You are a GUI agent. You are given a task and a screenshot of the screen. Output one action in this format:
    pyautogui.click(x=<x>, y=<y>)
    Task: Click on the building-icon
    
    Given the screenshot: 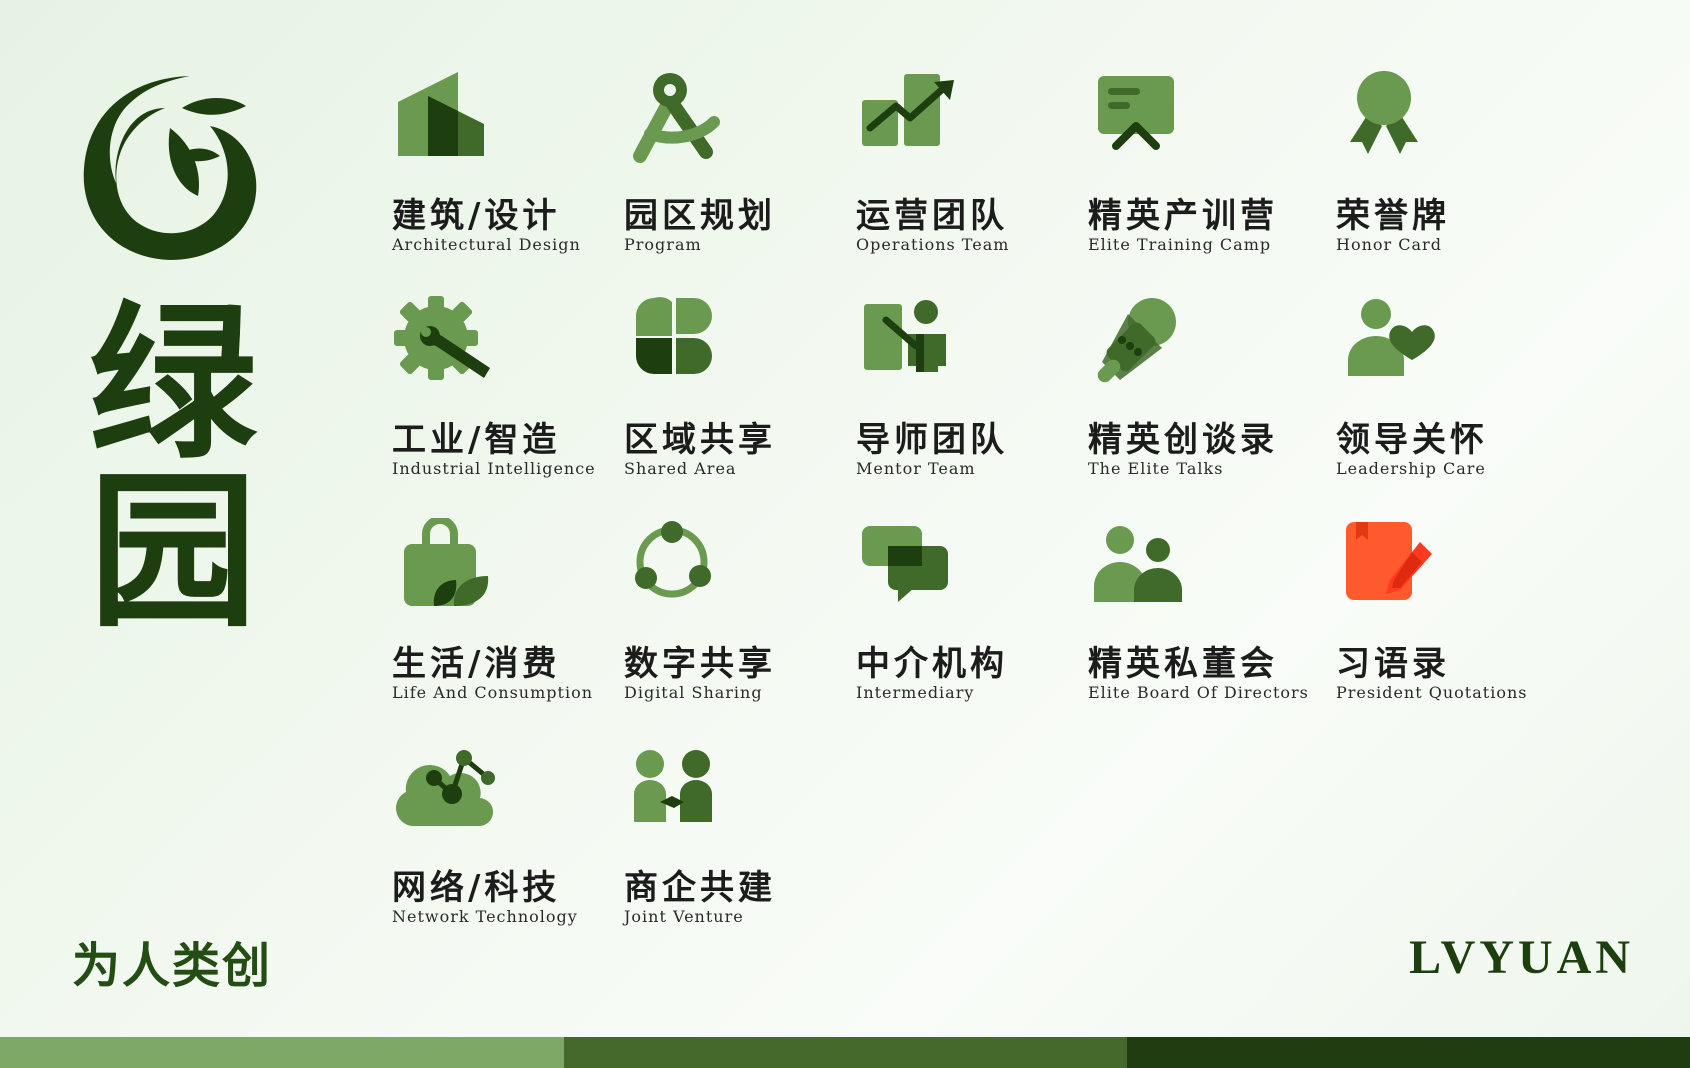 What is the action you would take?
    pyautogui.click(x=441, y=114)
    